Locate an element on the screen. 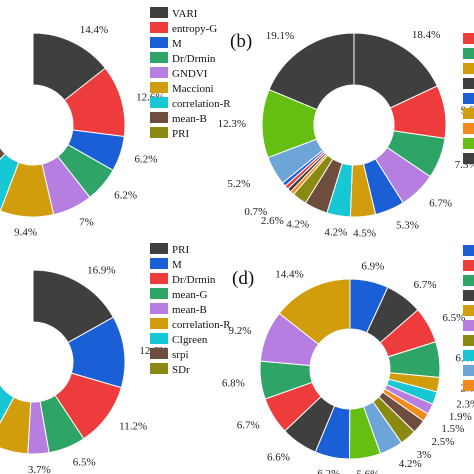 The width and height of the screenshot is (474, 474). slice-label-b-0: 18.4% is located at coordinates (426, 35).